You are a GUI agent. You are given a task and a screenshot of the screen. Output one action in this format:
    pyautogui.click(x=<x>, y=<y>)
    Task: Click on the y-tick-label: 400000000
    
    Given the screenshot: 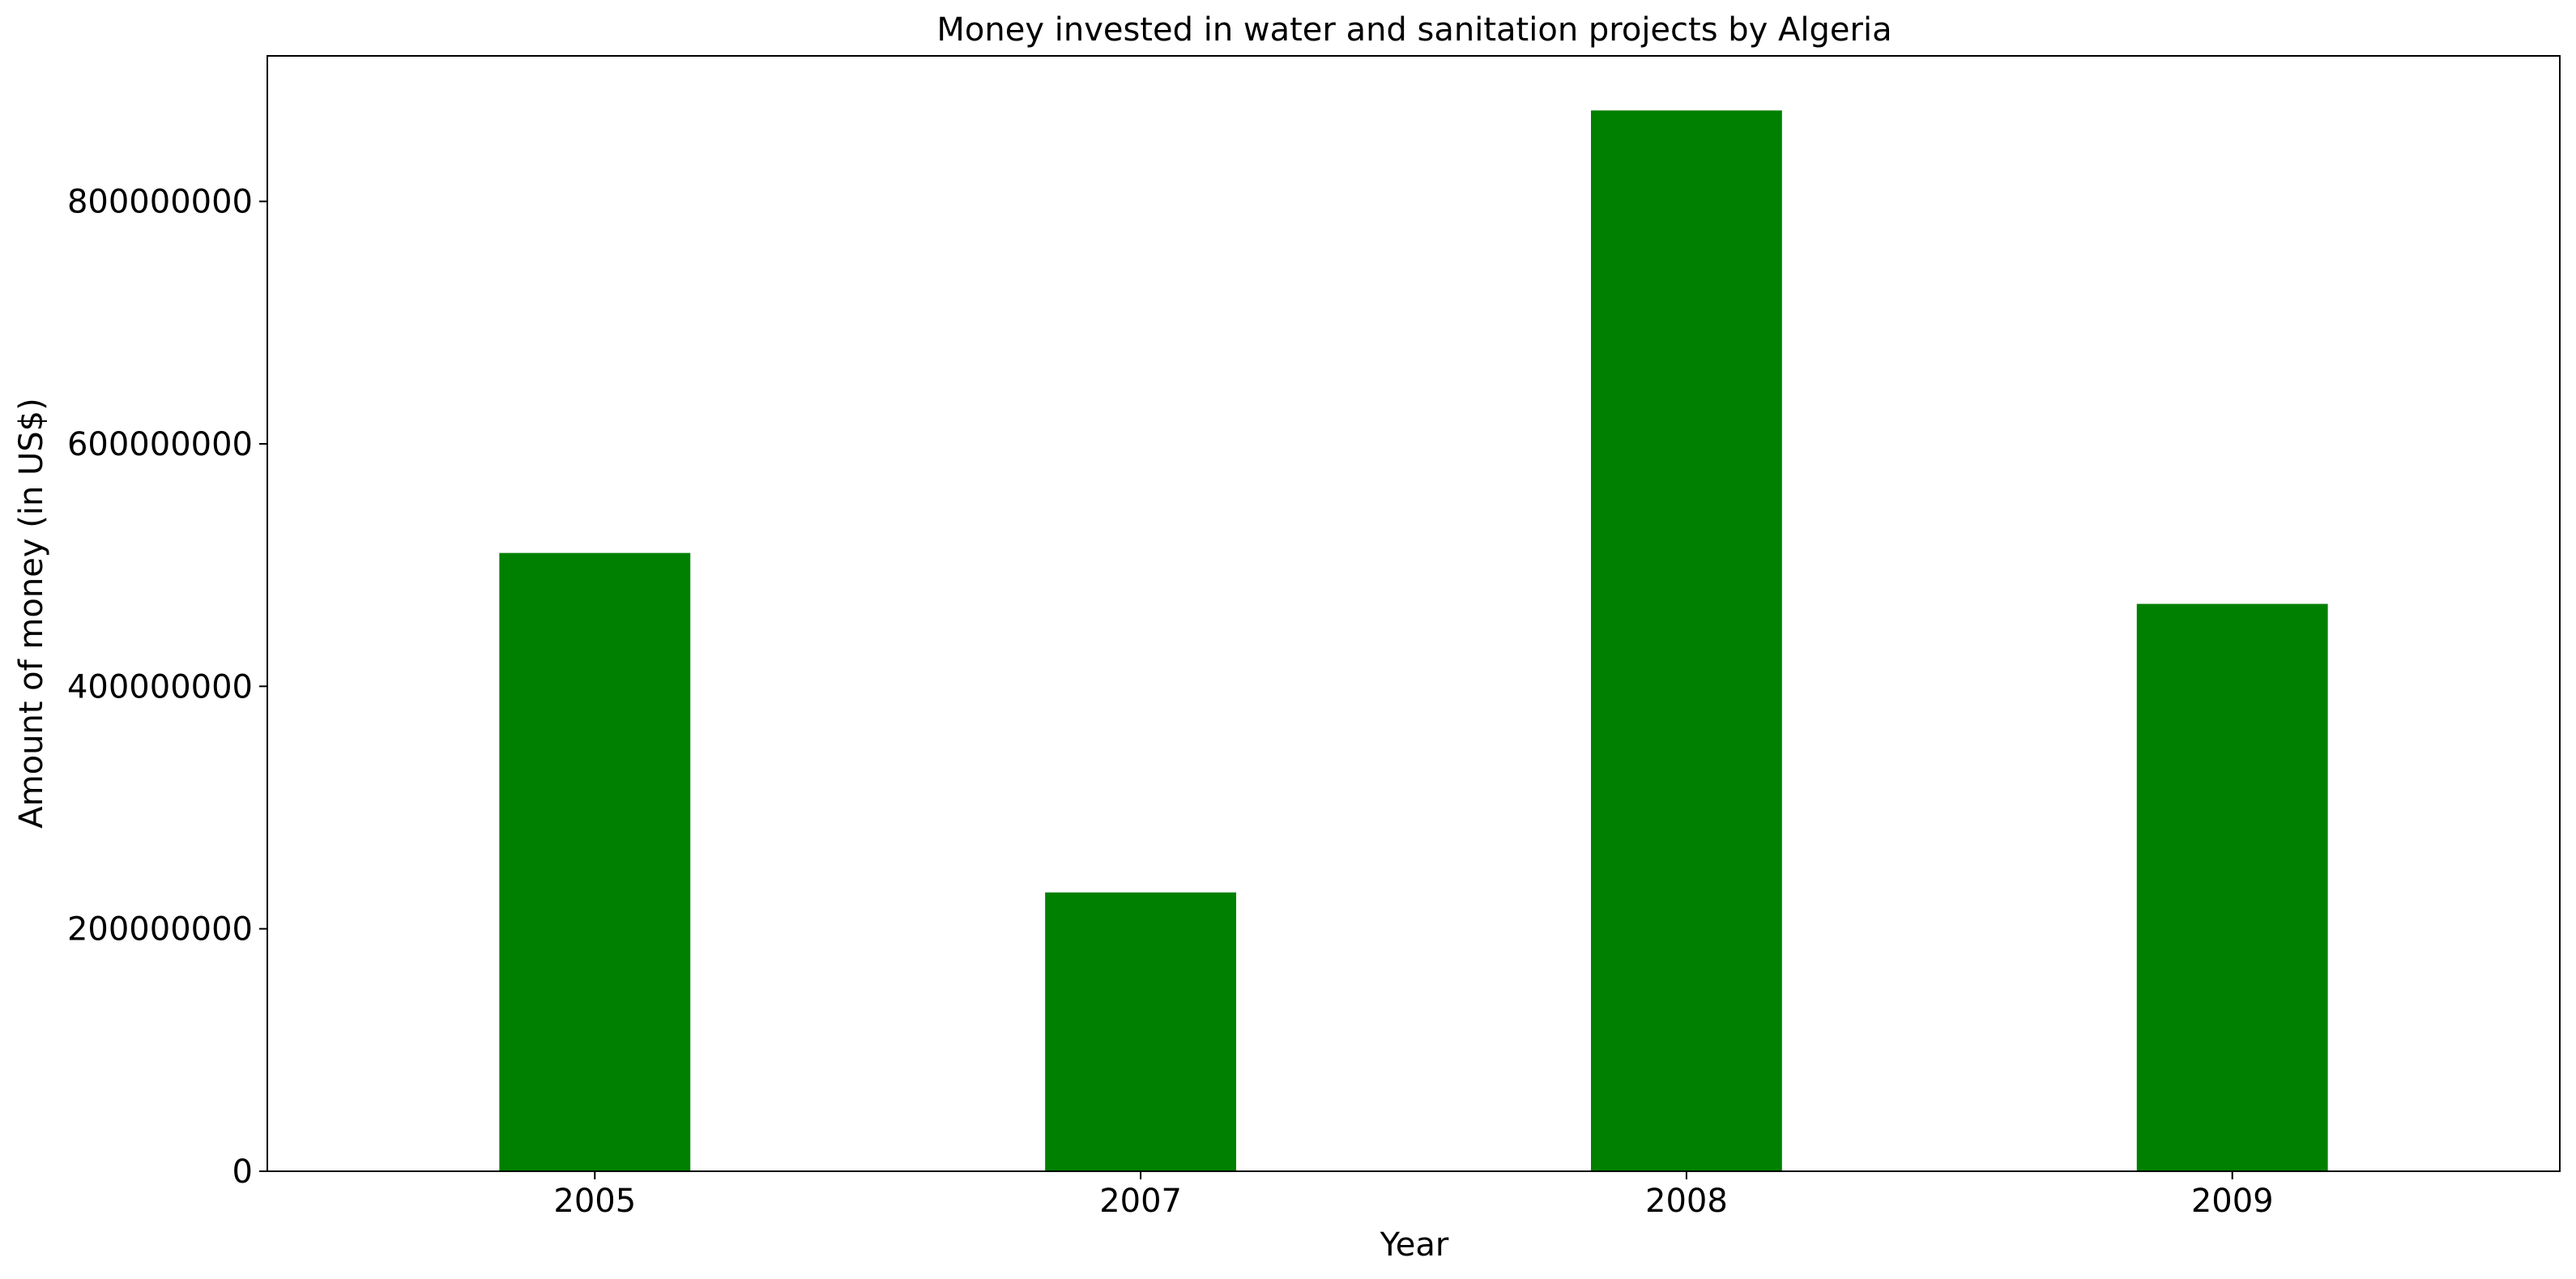 What is the action you would take?
    pyautogui.click(x=160, y=687)
    